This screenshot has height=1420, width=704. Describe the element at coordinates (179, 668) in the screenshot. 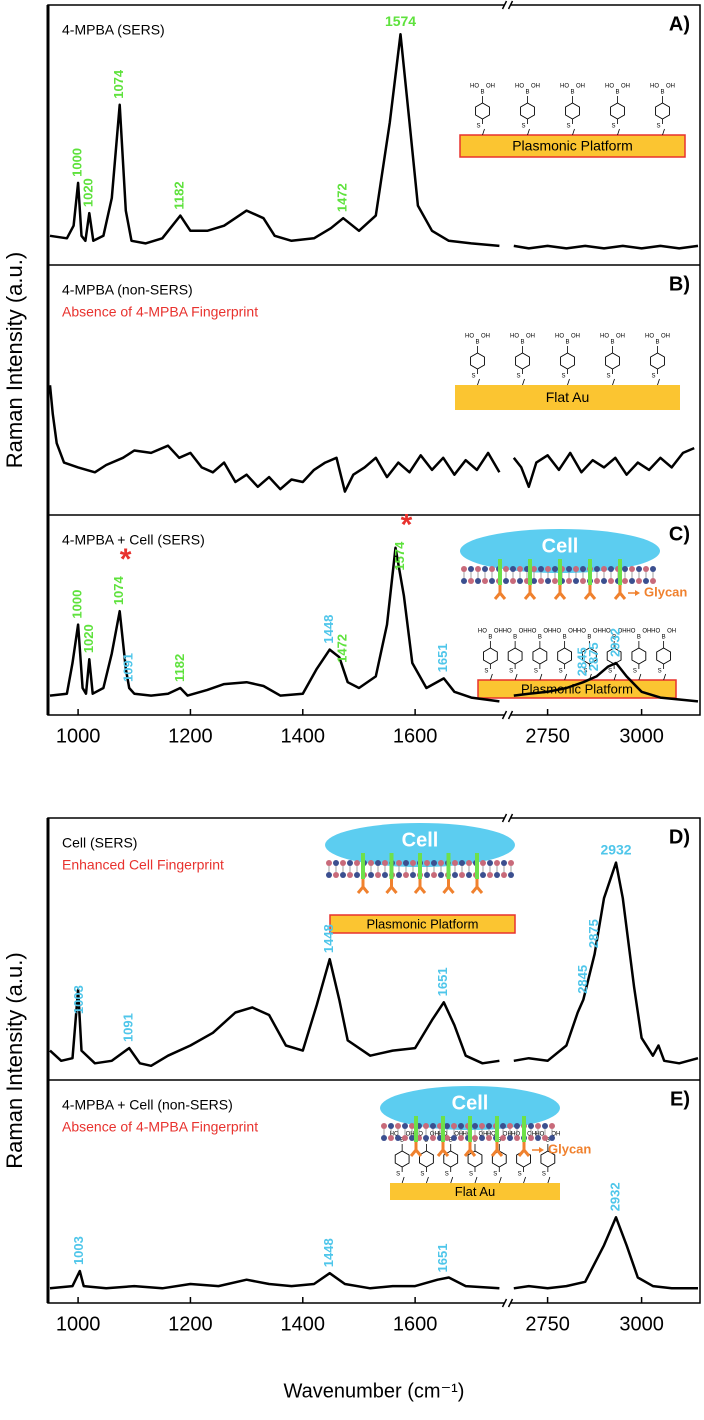

I see `peak-label: 1182` at that location.